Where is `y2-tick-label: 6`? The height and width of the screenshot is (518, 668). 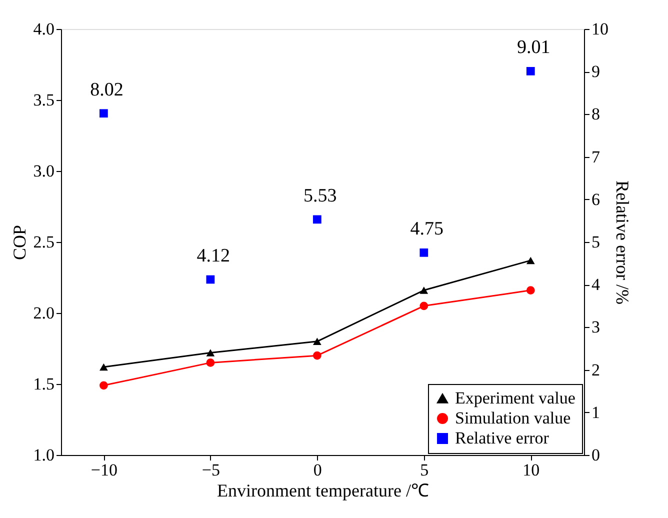 y2-tick-label: 6 is located at coordinates (596, 199).